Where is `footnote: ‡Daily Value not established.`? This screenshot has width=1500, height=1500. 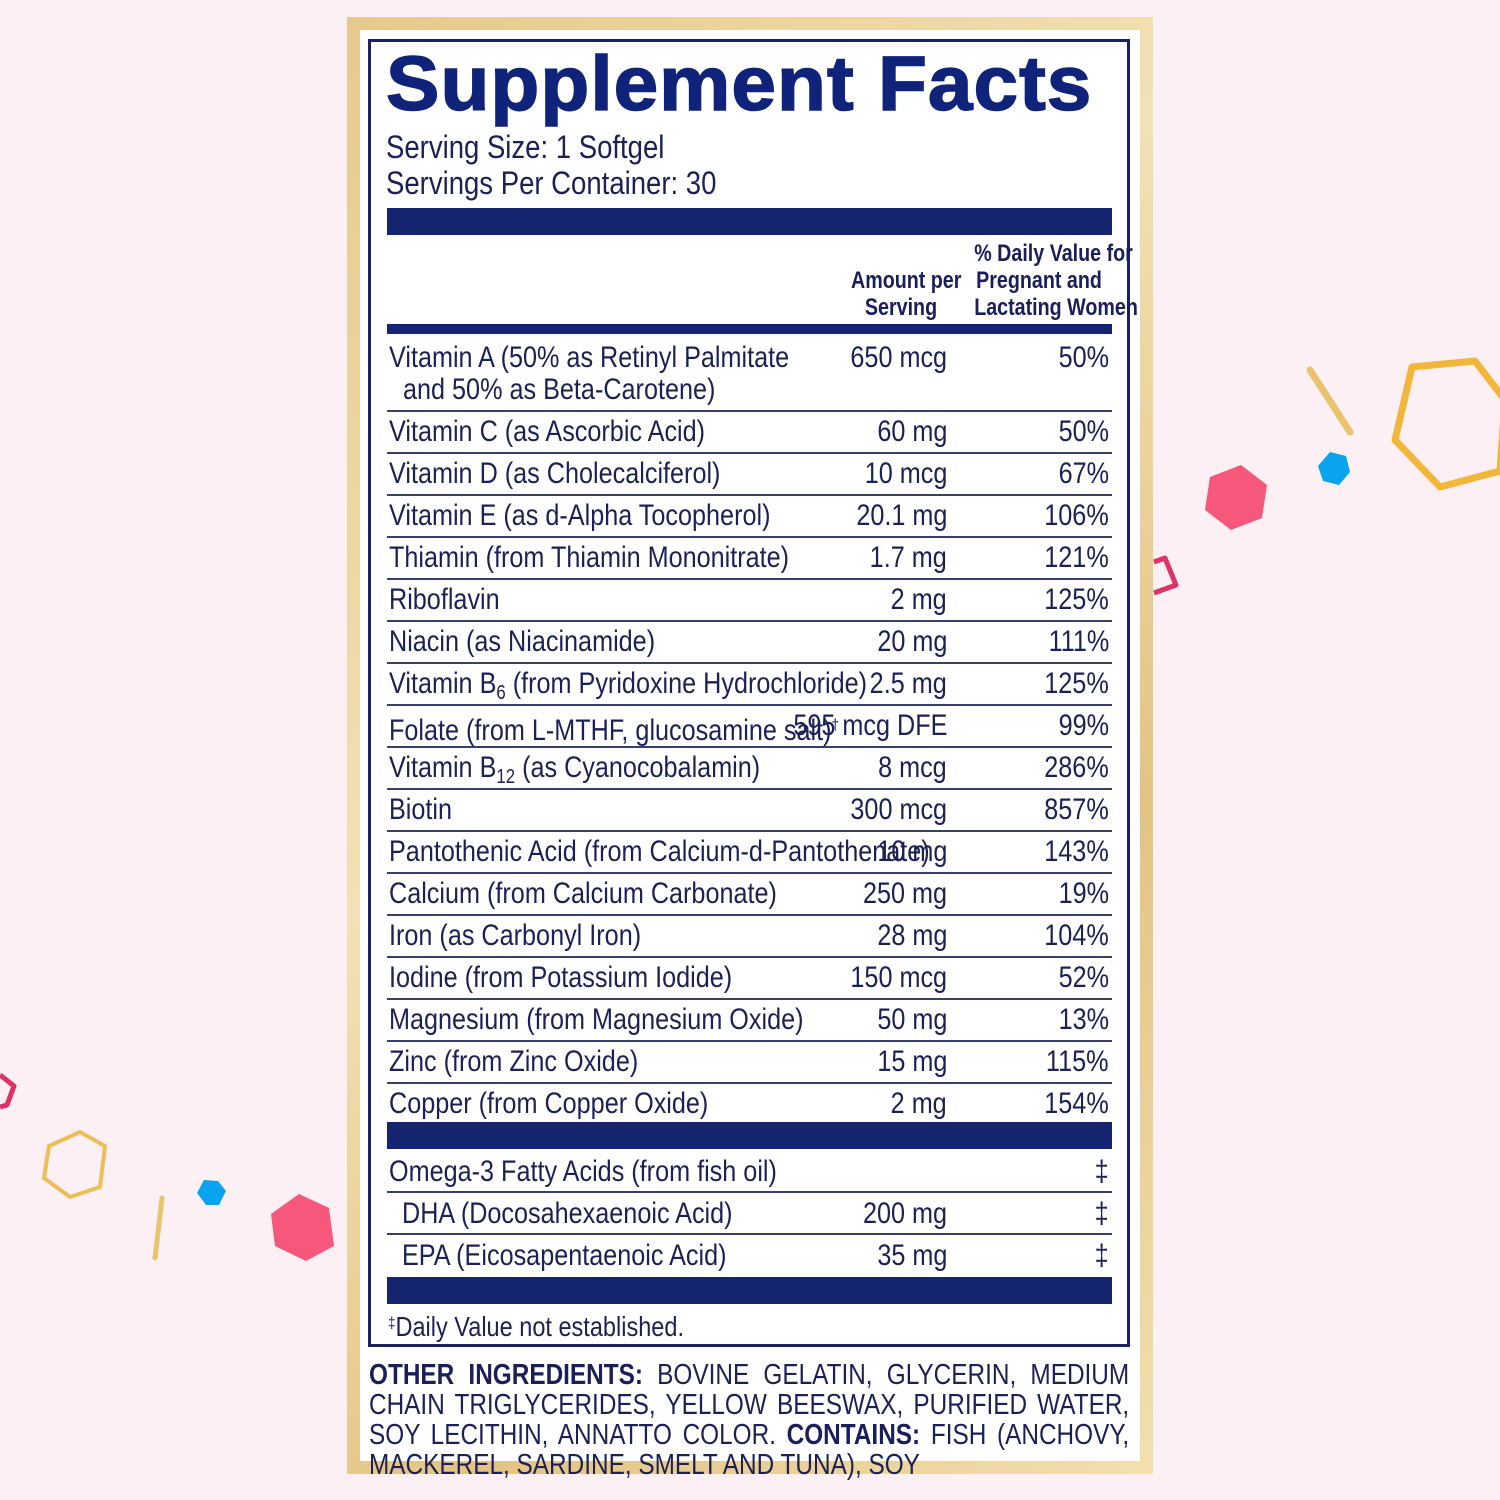 footnote: ‡Daily Value not established. is located at coordinates (536, 1326).